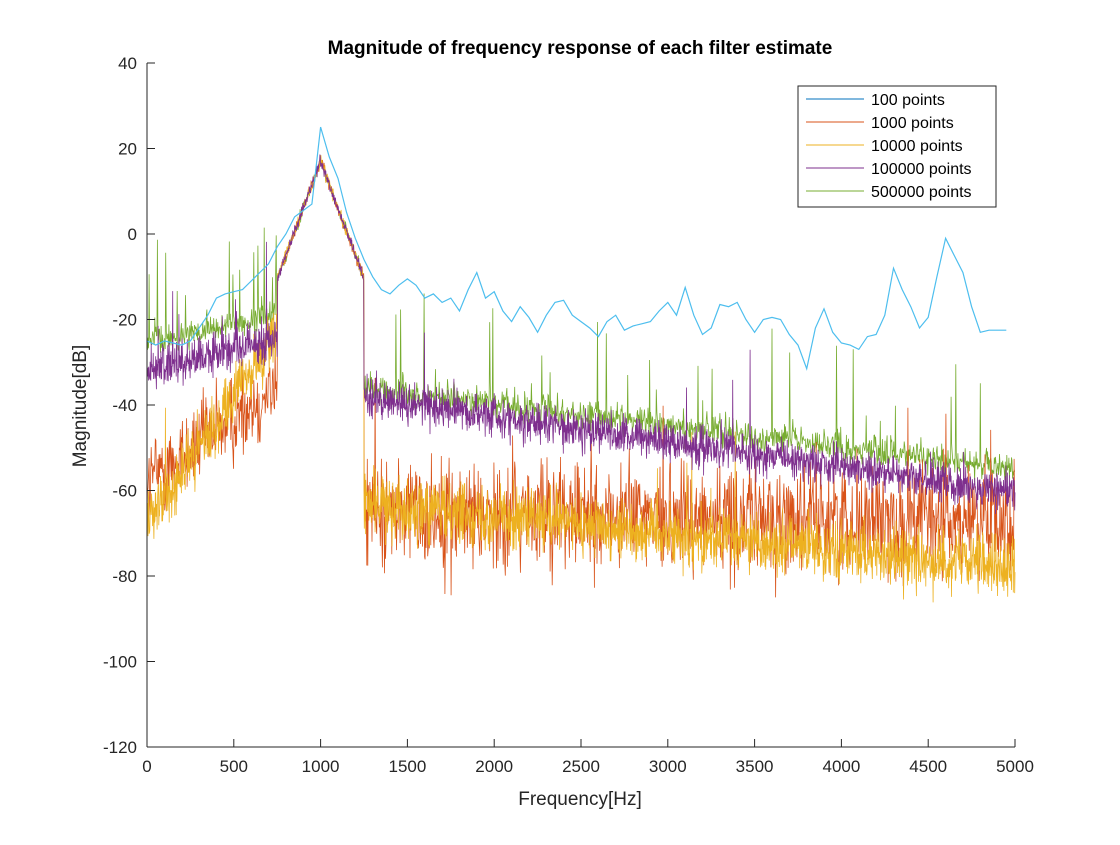  Describe the element at coordinates (127, 149) in the screenshot. I see `y-tick-label: 20` at that location.